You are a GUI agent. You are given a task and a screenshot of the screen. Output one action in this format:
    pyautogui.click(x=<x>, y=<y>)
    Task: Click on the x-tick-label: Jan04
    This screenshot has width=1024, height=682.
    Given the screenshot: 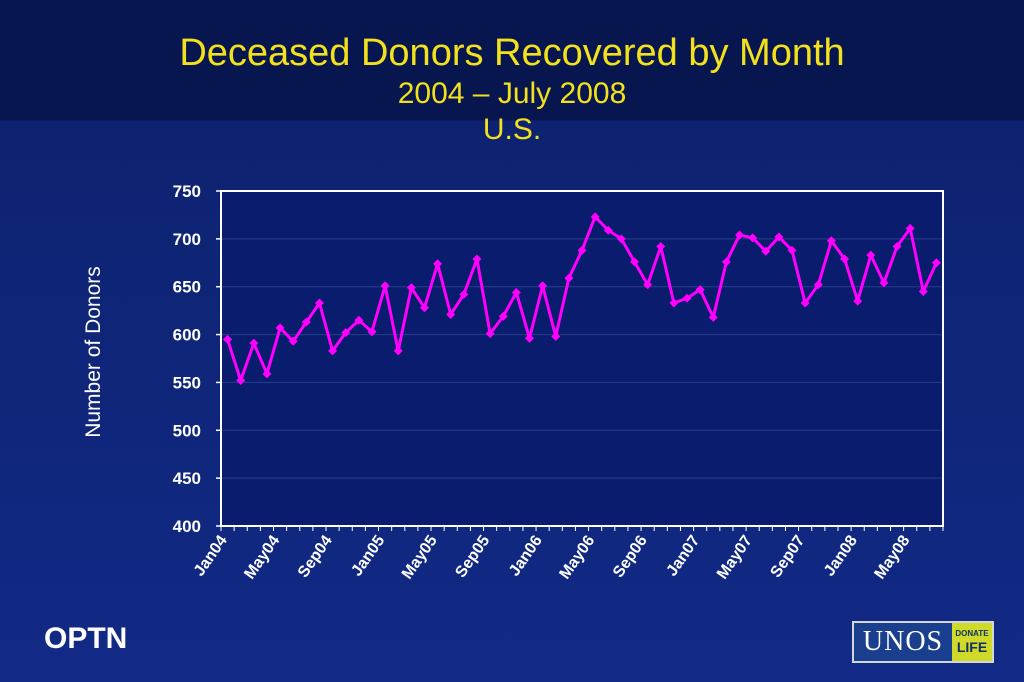 What is the action you would take?
    pyautogui.click(x=211, y=555)
    